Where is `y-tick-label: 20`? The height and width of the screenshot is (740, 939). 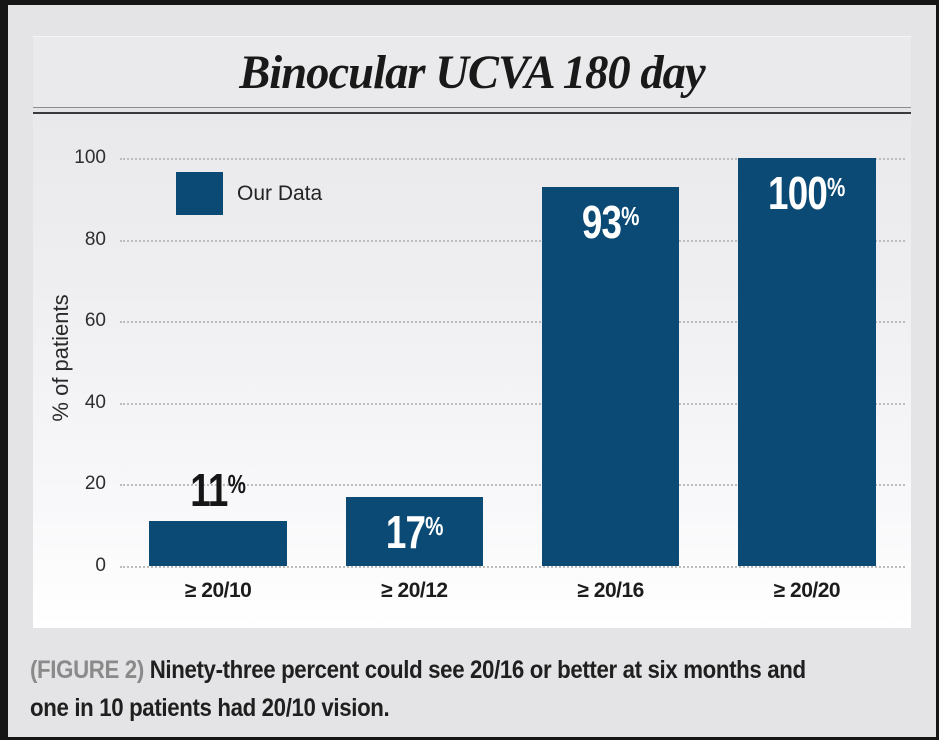 y-tick-label: 20 is located at coordinates (95, 484).